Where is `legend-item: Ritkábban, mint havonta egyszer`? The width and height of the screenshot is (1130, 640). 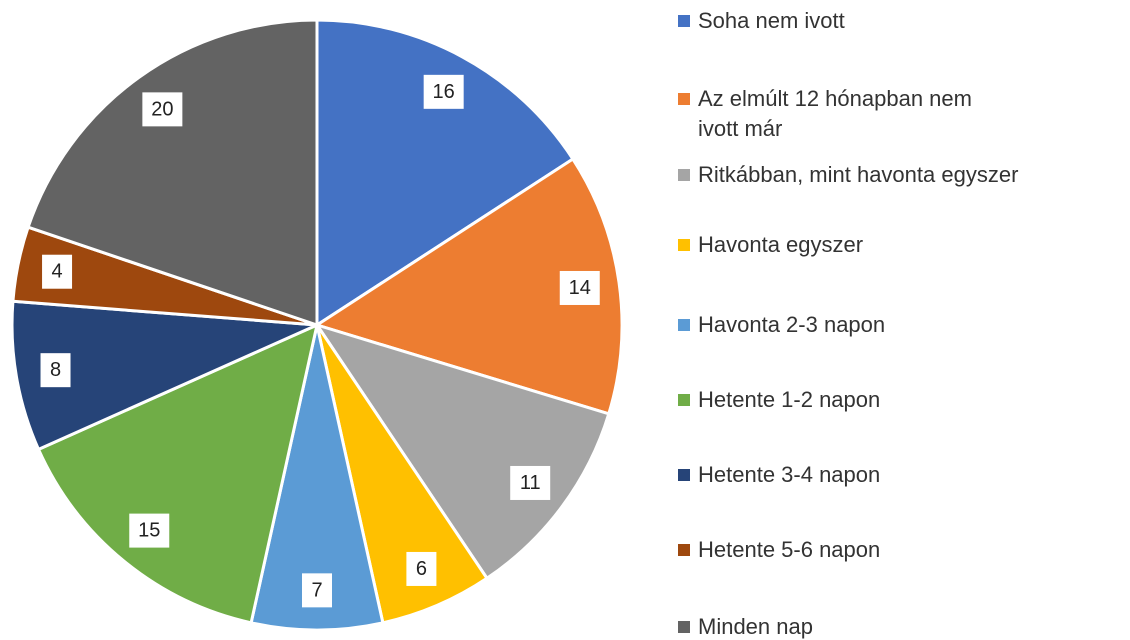
legend-item: Ritkábban, mint havonta egyszer is located at coordinates (903, 175).